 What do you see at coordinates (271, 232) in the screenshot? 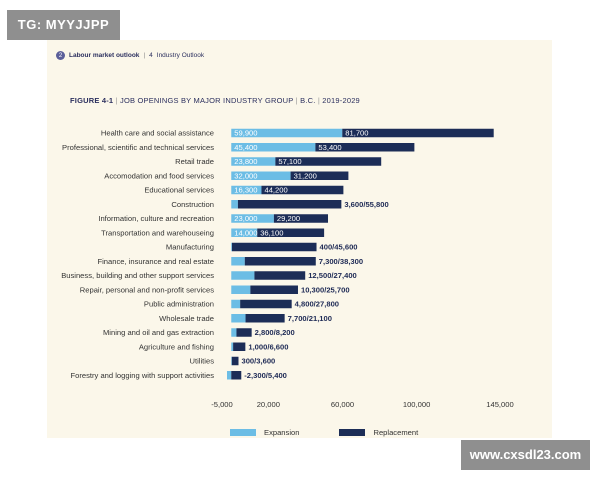
I see `data-label-replacement: 36,100` at bounding box center [271, 232].